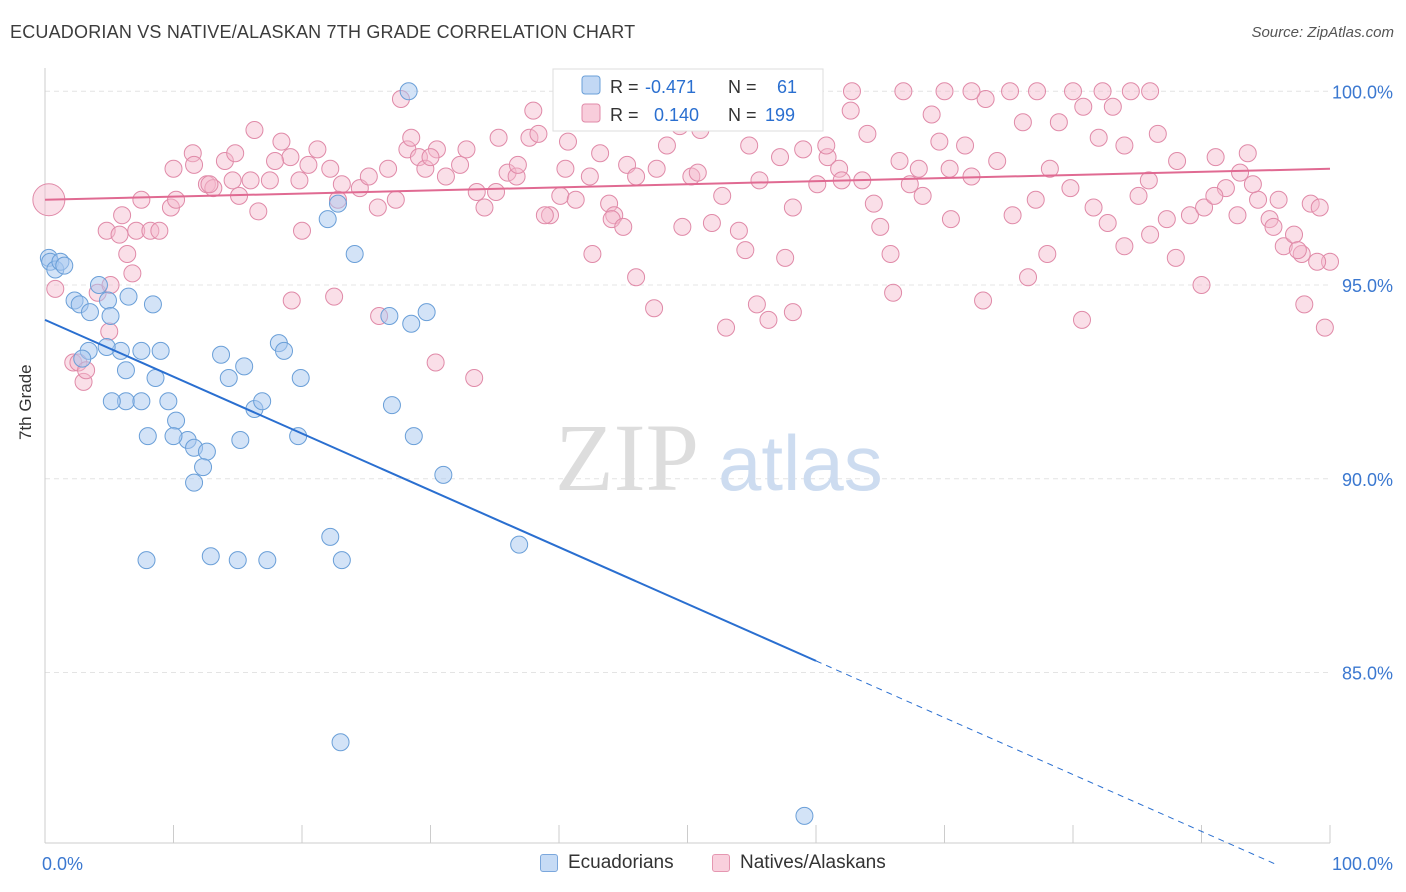 This screenshot has height=892, width=1406. Describe the element at coordinates (62, 864) in the screenshot. I see `x-tick-label-0: 0.0%` at that location.